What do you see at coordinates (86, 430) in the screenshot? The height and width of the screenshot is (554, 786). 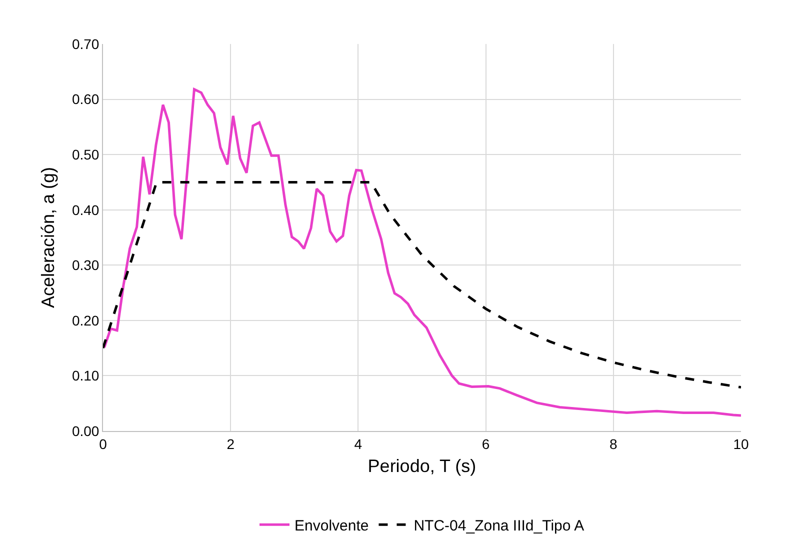 I see `y-tick-label: 0.00` at bounding box center [86, 430].